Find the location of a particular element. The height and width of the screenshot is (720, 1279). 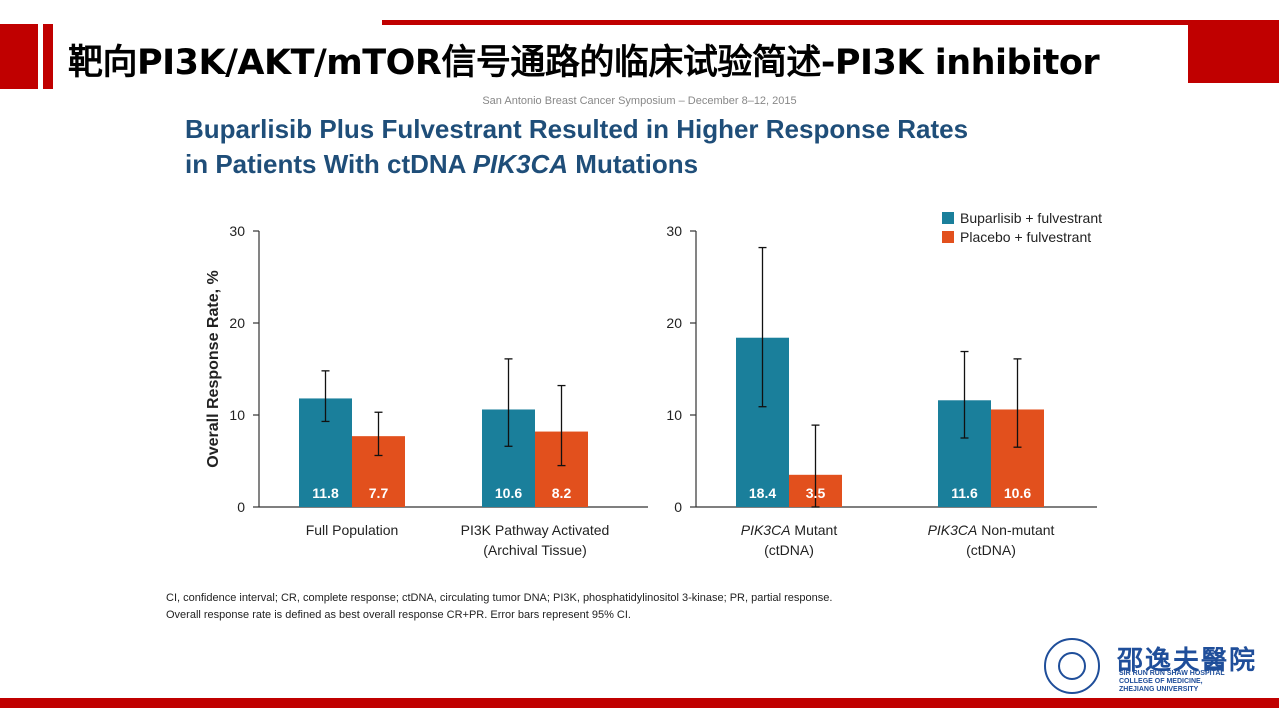

x-category-label: PIK3CA Mutant is located at coordinates (789, 530).